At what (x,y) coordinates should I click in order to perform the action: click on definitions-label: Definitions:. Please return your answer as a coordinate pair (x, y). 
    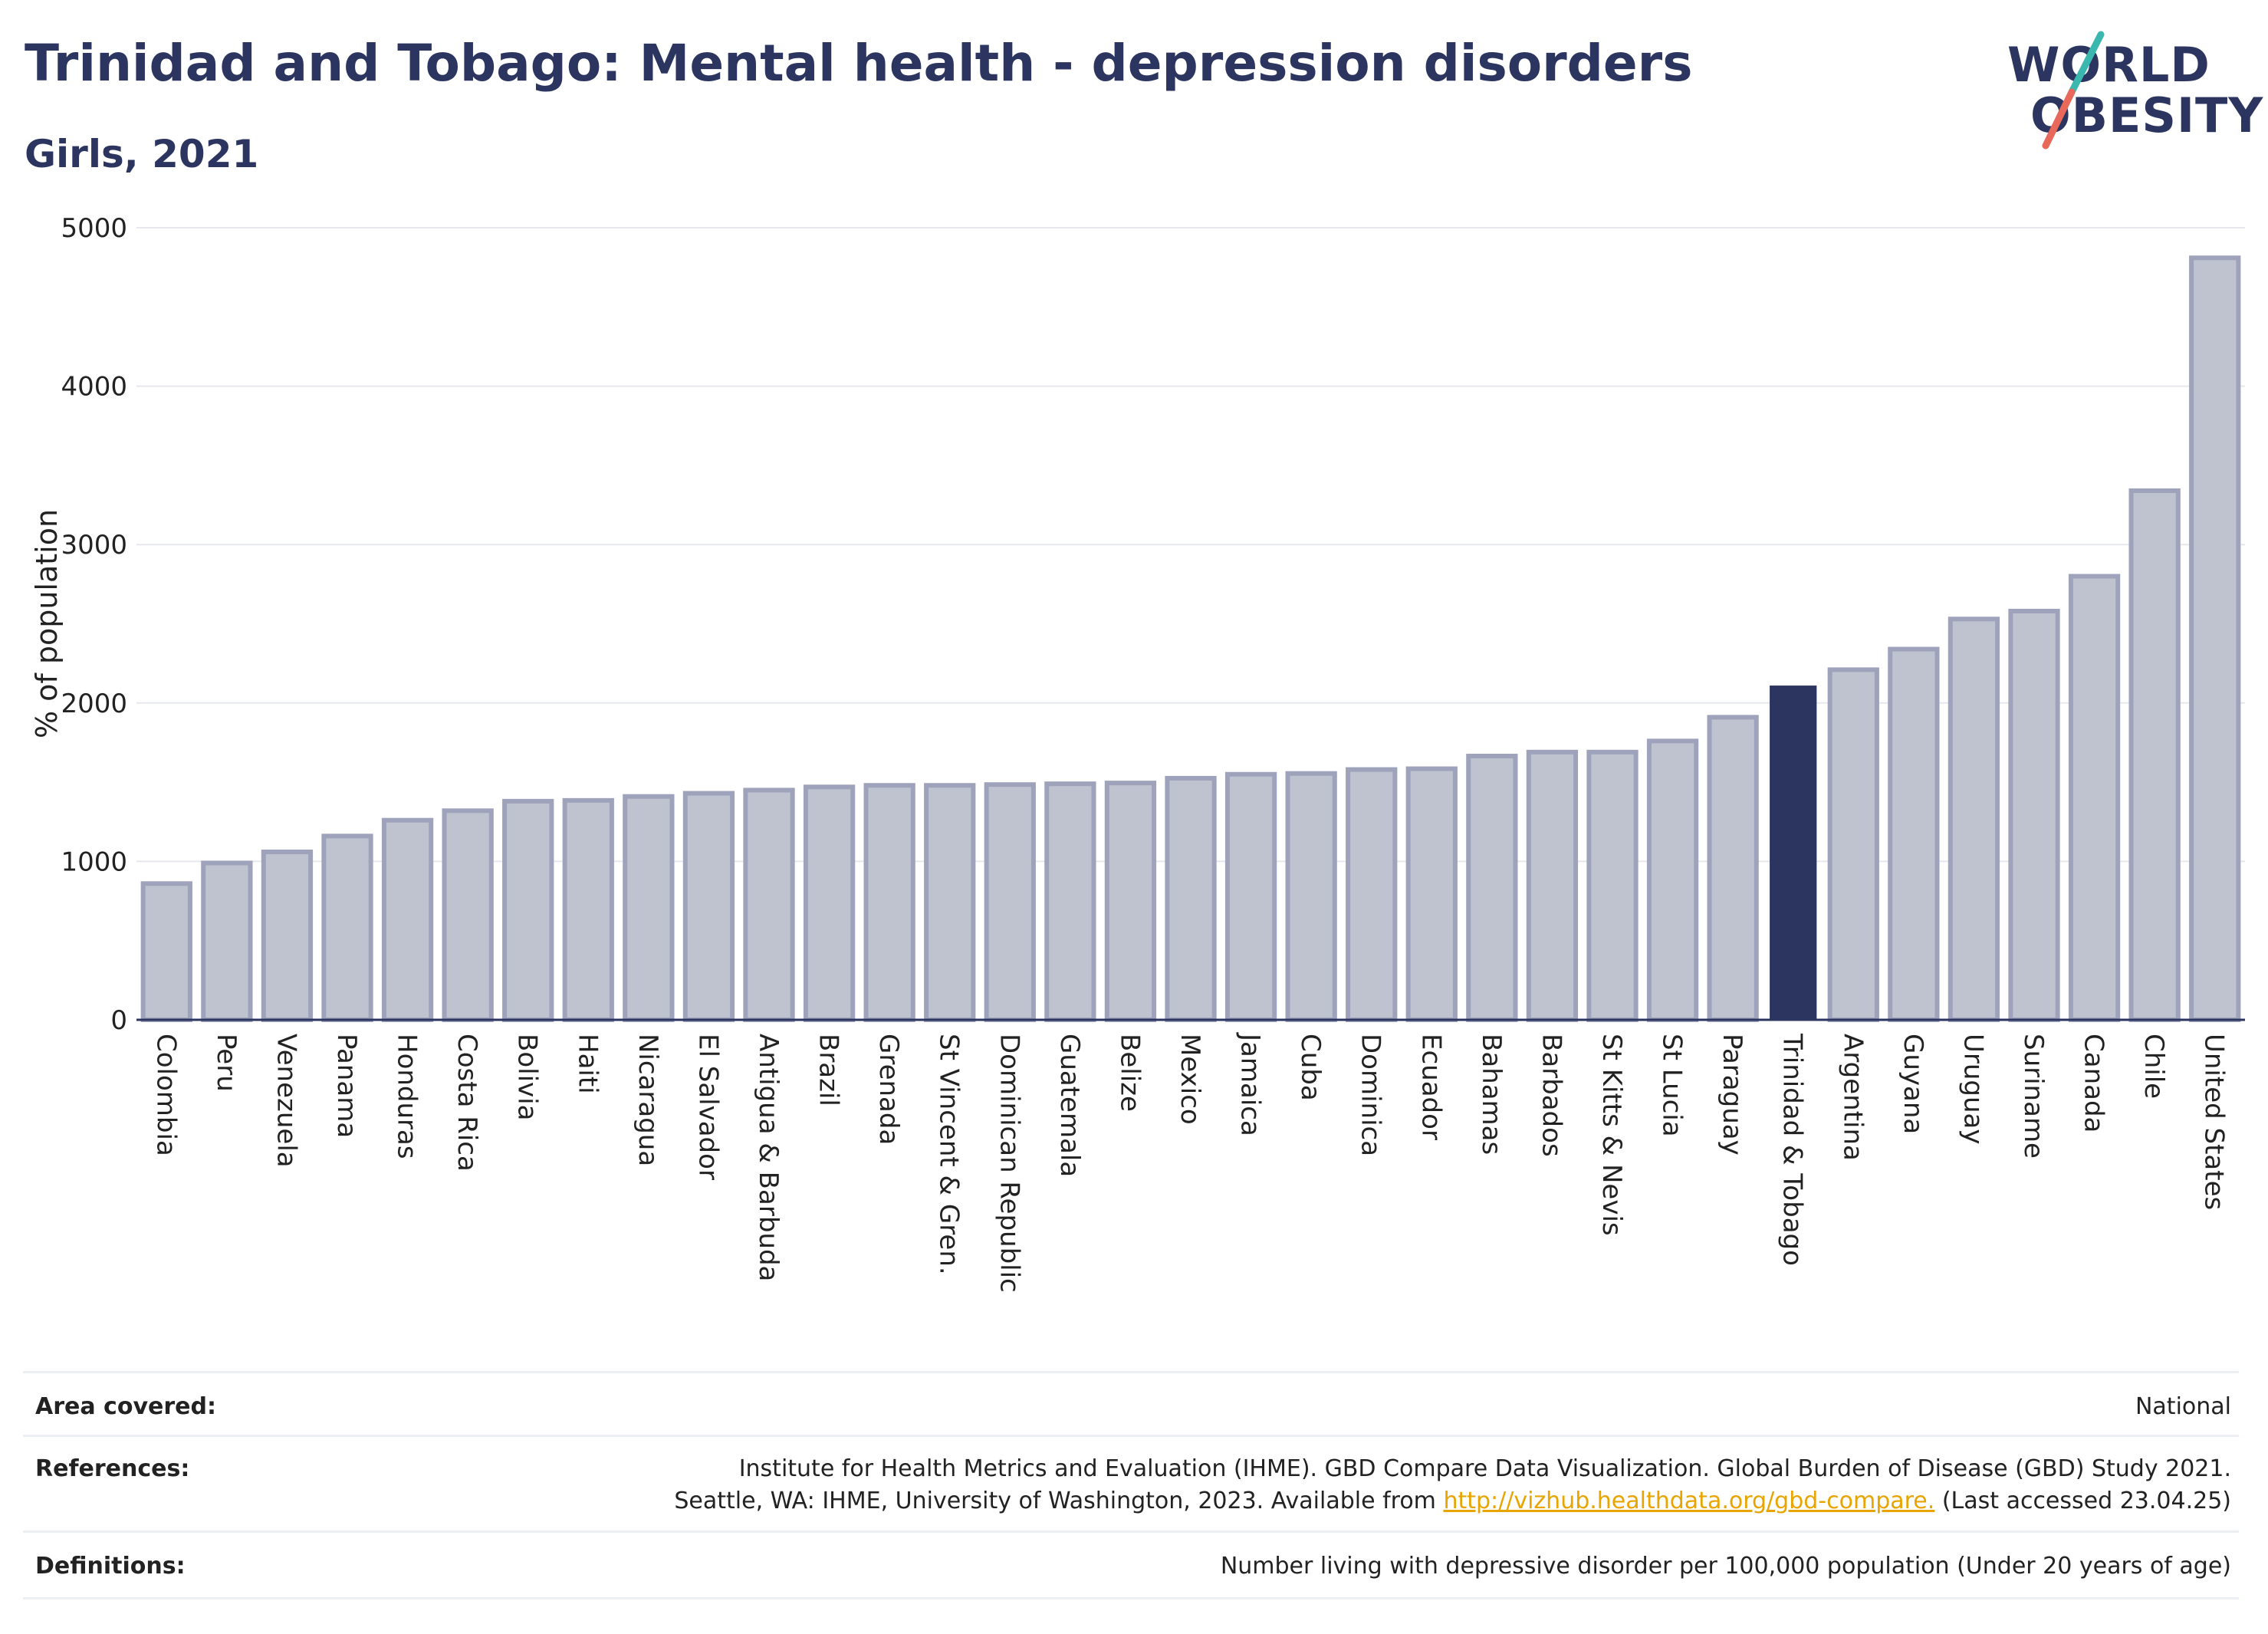
    Looking at the image, I should click on (110, 1567).